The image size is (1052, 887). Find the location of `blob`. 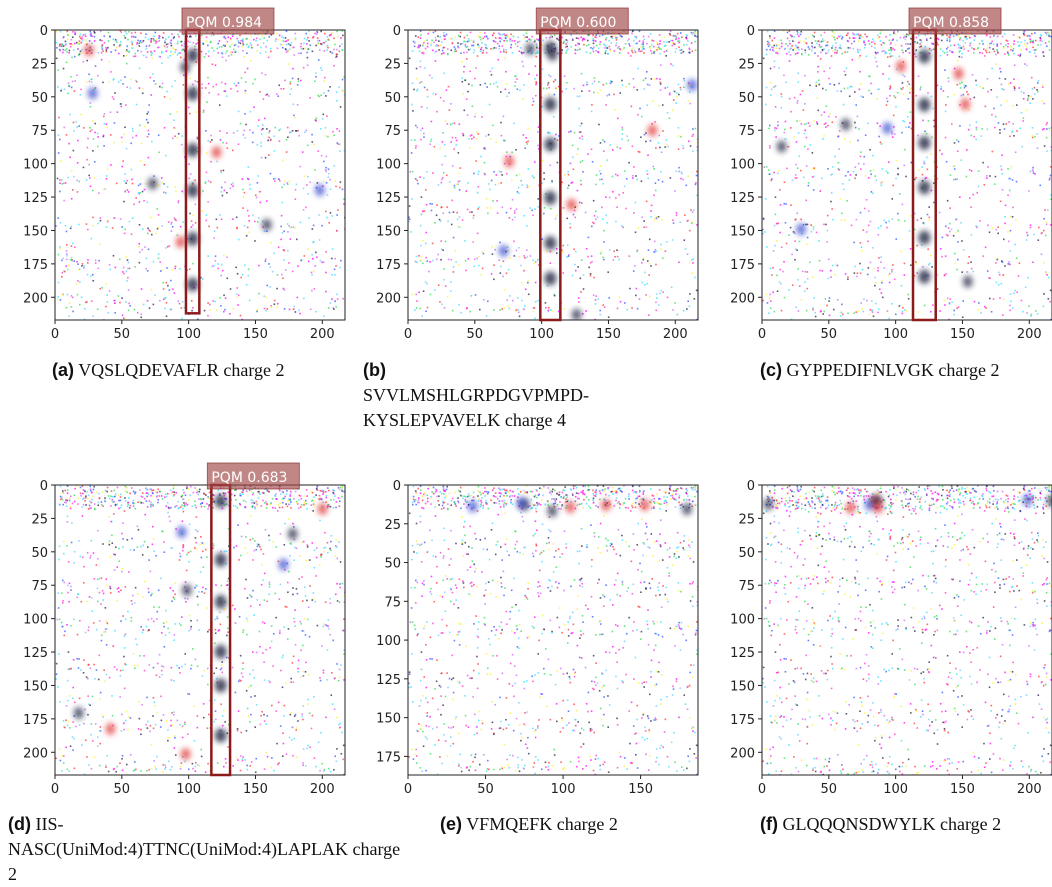

blob is located at coordinates (193, 94).